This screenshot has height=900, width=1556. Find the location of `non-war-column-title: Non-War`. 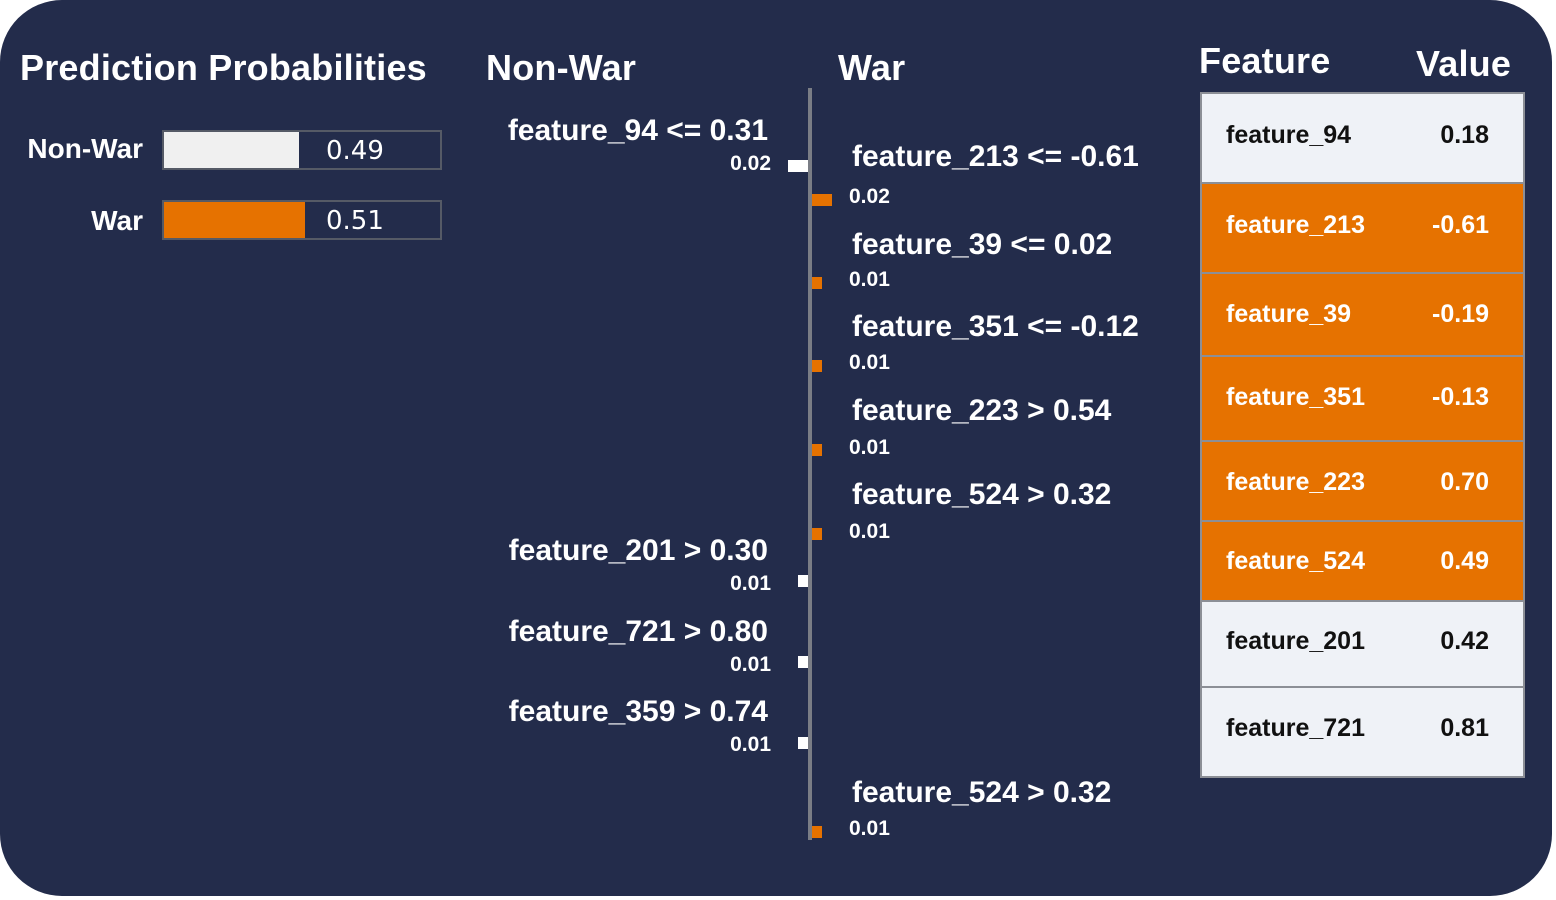

non-war-column-title: Non-War is located at coordinates (561, 67).